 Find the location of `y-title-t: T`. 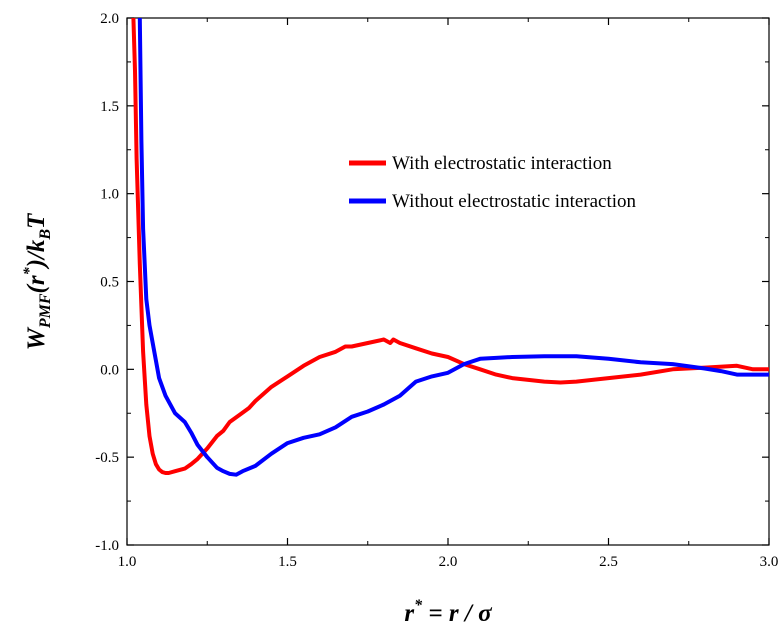

y-title-t: T is located at coordinates (36, 220).